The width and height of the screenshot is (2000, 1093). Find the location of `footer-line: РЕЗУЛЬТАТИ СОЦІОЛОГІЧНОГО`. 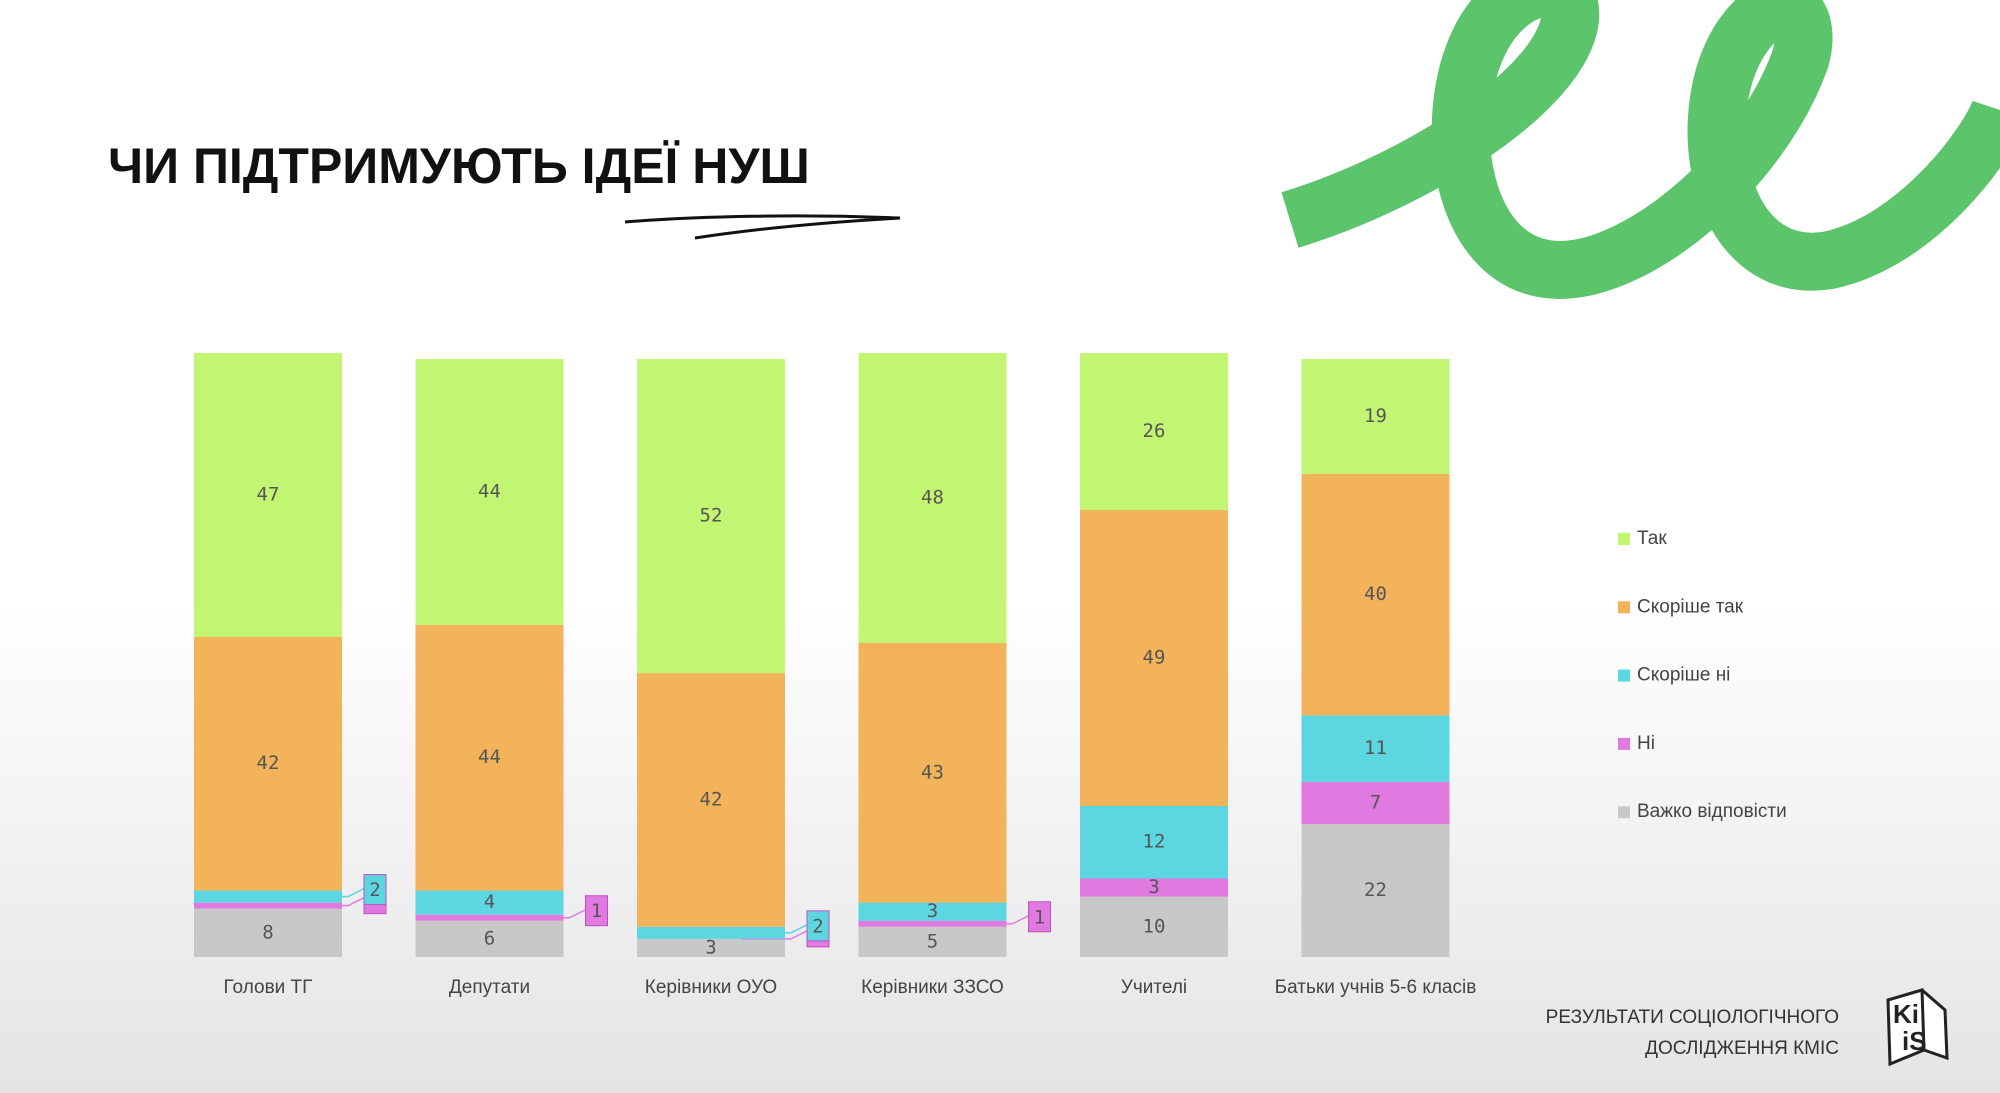

footer-line: РЕЗУЛЬТАТИ СОЦІОЛОГІЧНОГО is located at coordinates (1692, 1017).